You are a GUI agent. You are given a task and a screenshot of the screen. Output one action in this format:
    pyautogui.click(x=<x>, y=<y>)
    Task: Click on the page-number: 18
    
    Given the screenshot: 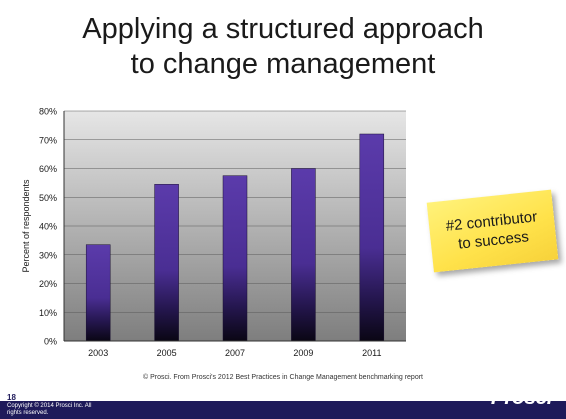 What is the action you would take?
    pyautogui.click(x=11, y=397)
    